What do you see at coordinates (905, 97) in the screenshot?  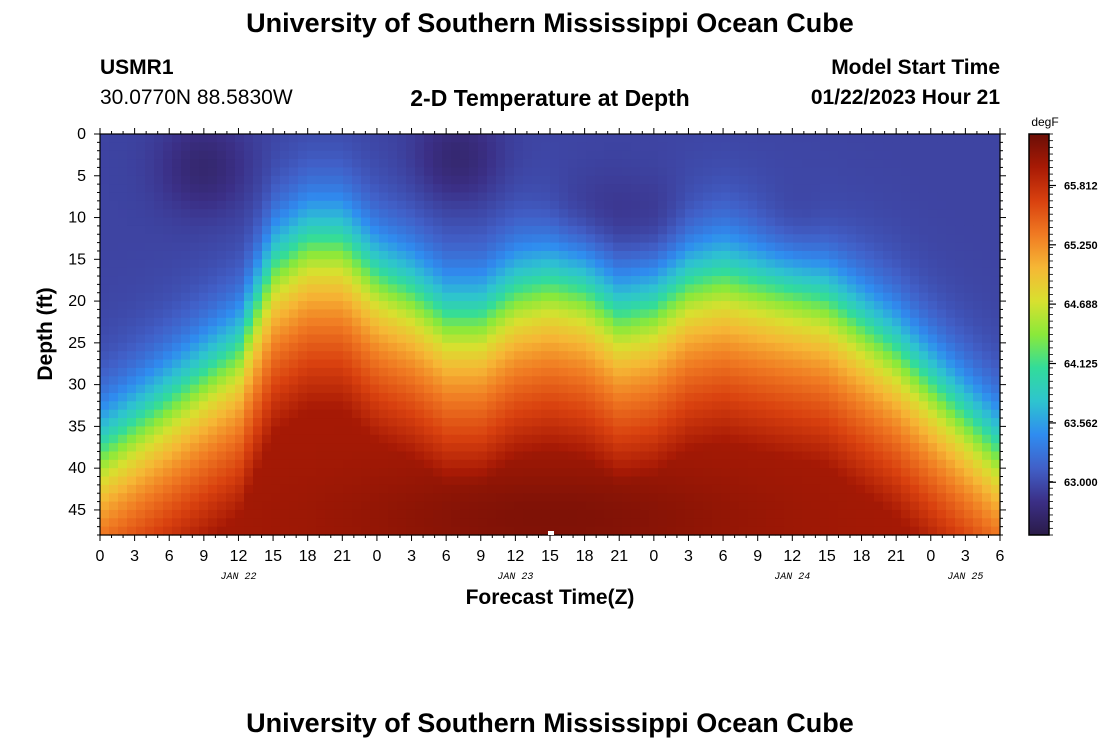 I see `model-start-value: 01/22/2023 Hour 21` at bounding box center [905, 97].